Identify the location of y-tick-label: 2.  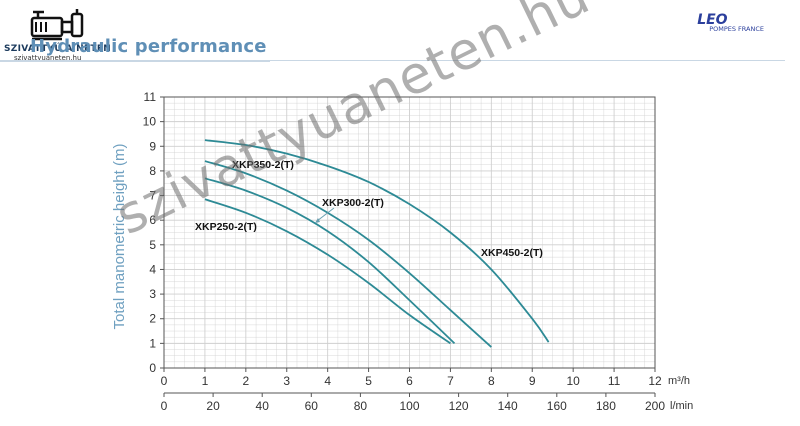
(152, 319).